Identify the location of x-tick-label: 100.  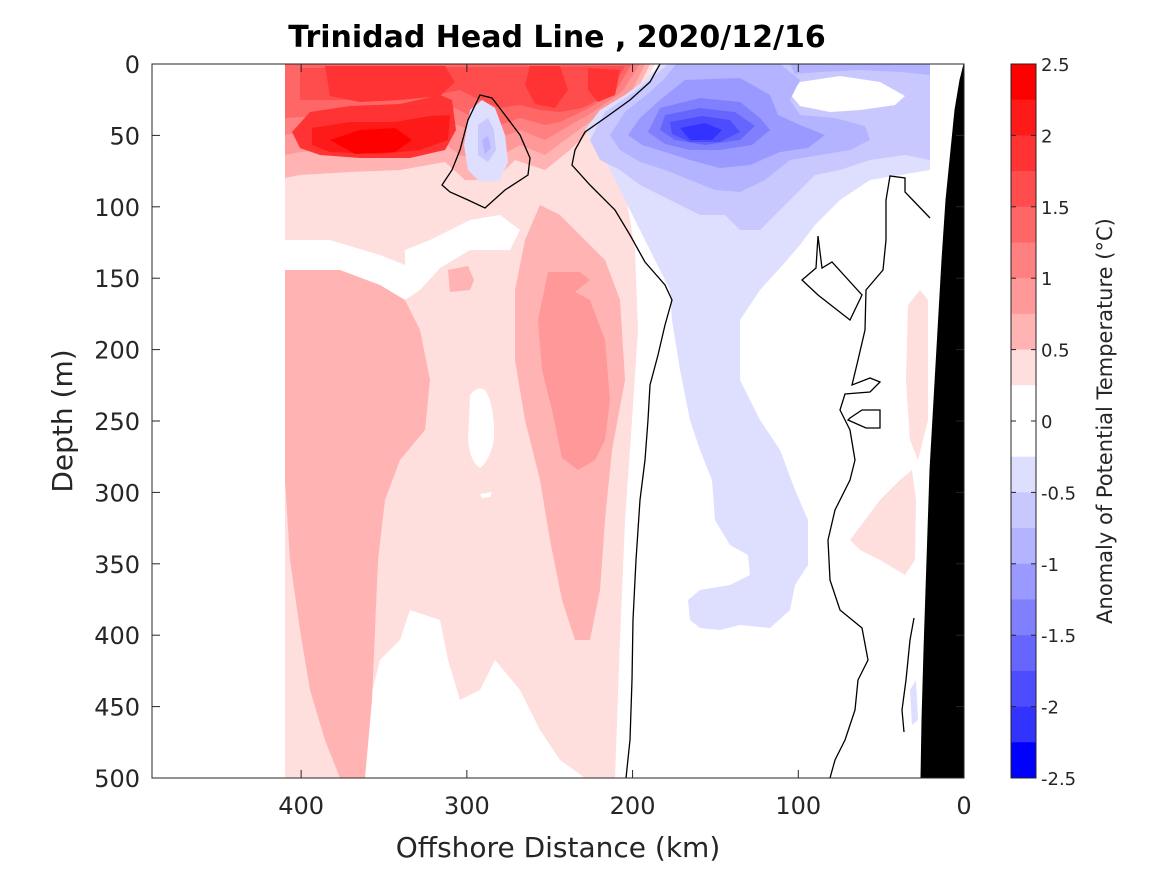
(798, 806).